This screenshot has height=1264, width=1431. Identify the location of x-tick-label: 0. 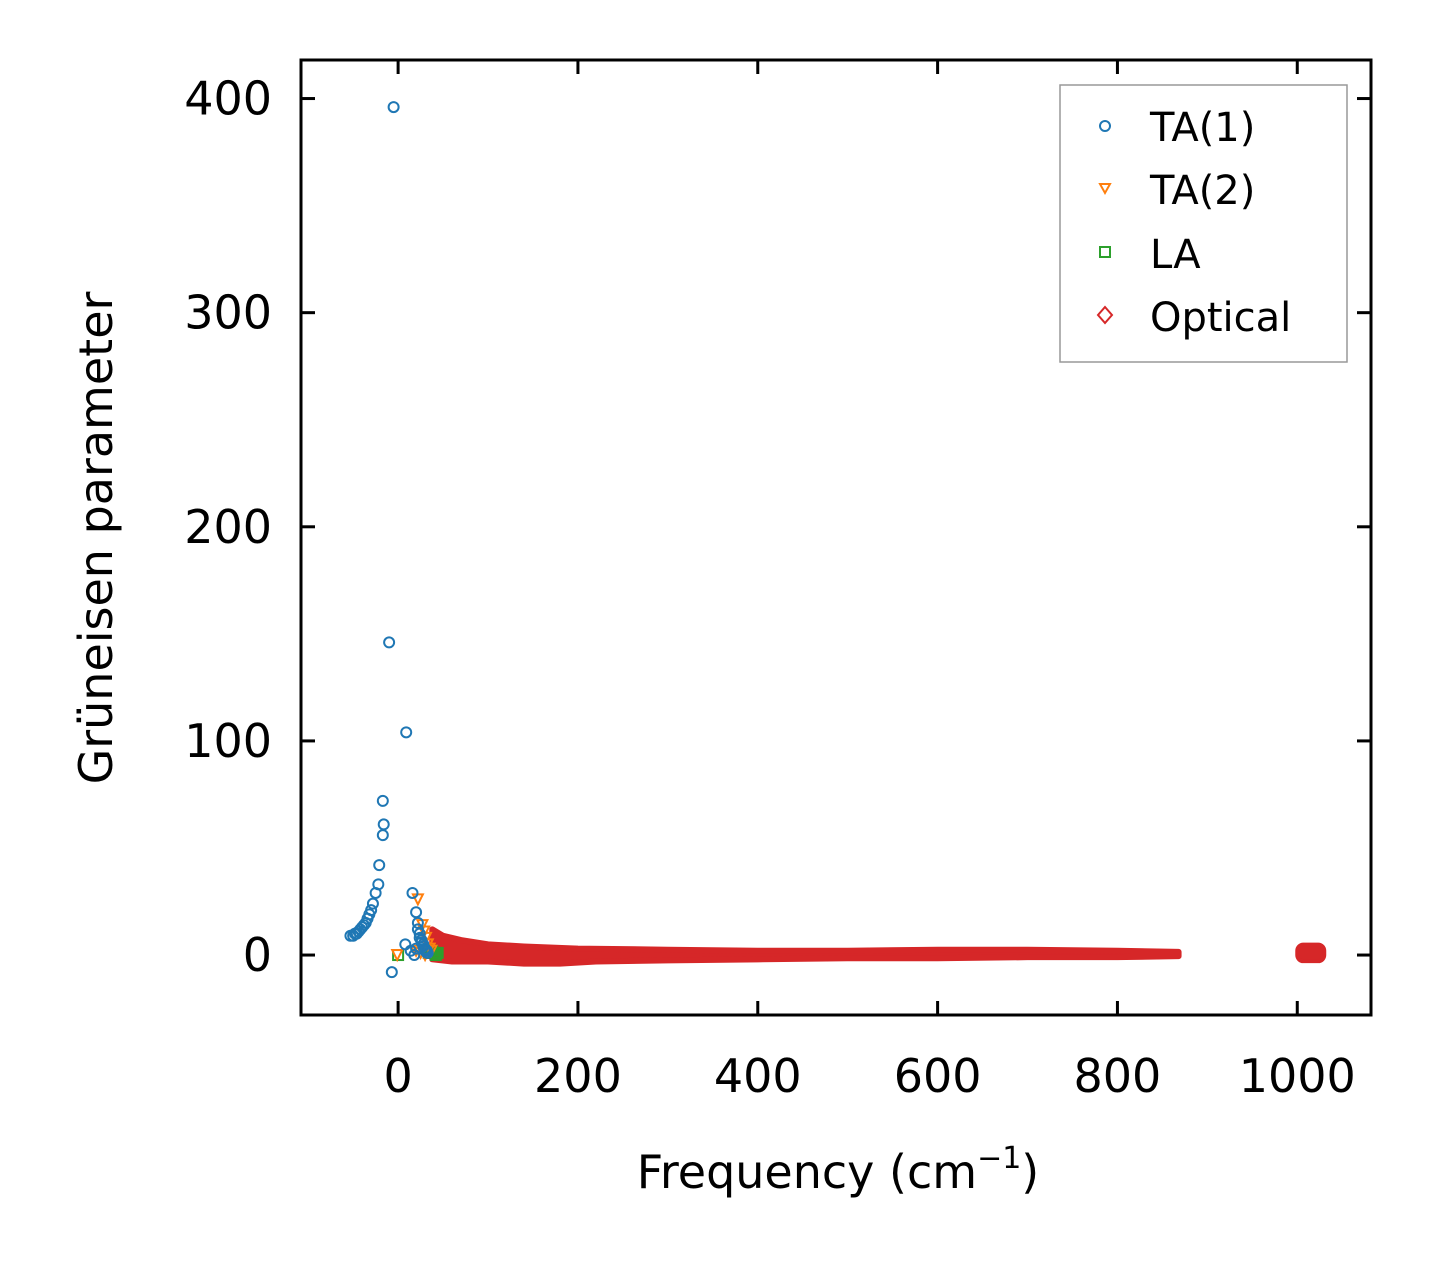
(397, 1076).